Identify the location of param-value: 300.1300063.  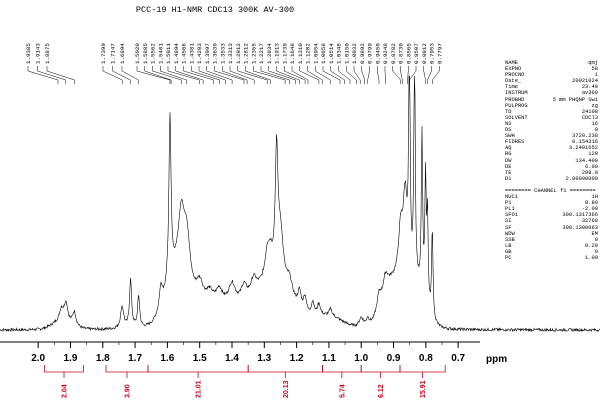
(580, 227).